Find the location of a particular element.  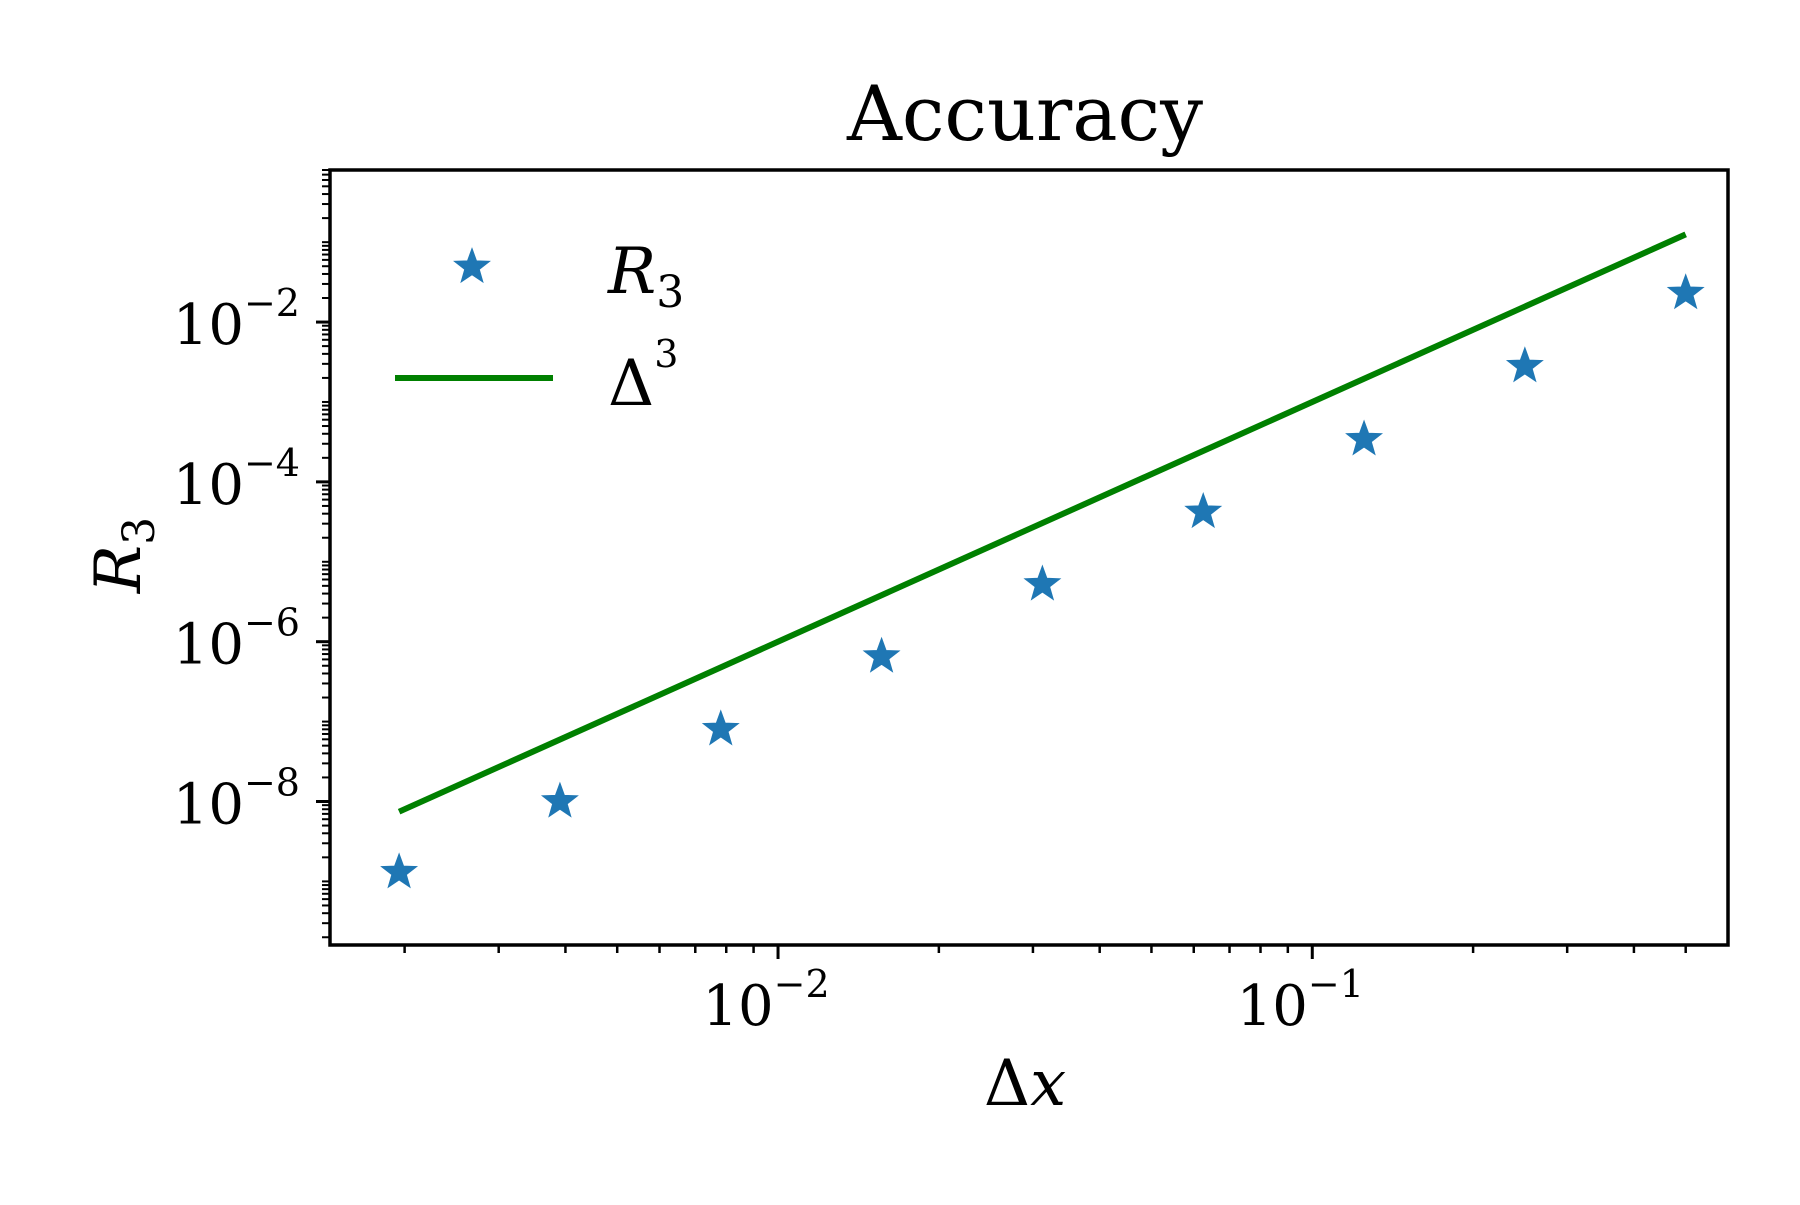

y-tick-label: 10⁻² is located at coordinates (236, 319).